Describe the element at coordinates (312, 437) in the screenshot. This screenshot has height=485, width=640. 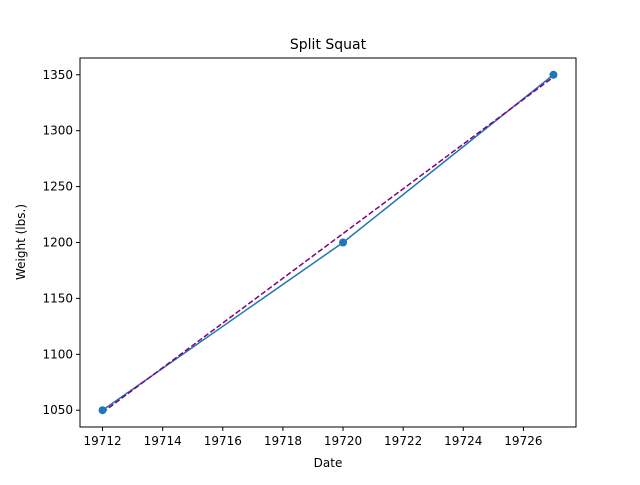
I see `x-axis-ticks: 19712 19714 19716 19718 19720 19722 19724 19726` at that location.